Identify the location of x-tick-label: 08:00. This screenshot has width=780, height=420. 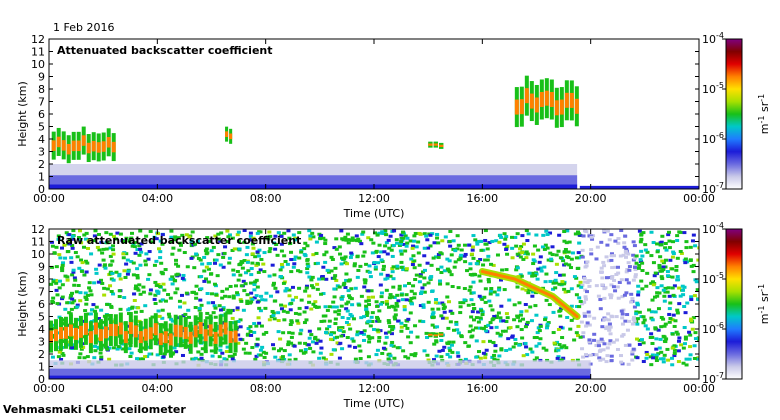
(266, 198).